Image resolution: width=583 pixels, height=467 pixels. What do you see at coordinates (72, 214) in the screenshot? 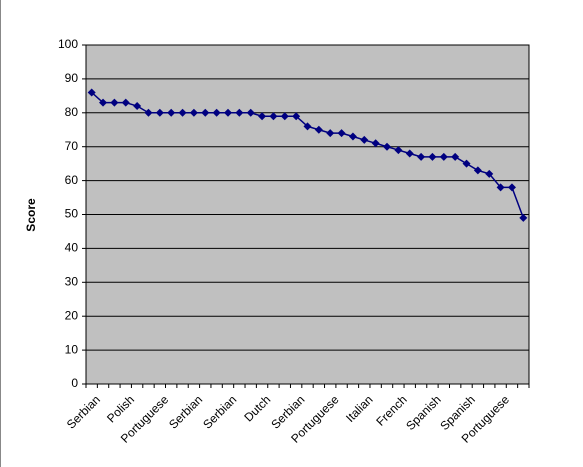
I see `y-tick-label: 50` at bounding box center [72, 214].